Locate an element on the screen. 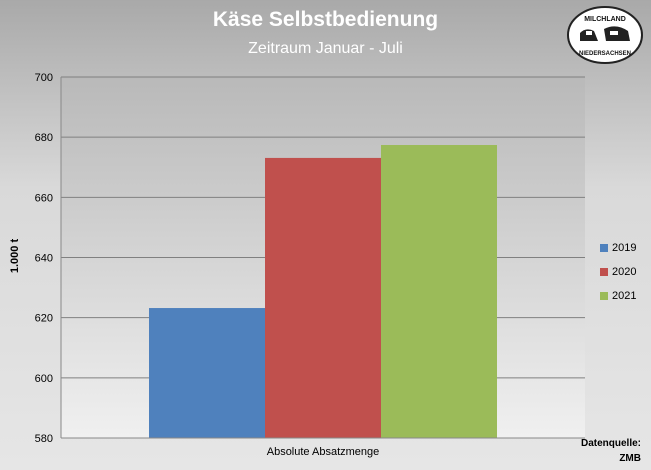 The image size is (651, 470). svg-text: NIEDERSACHSEN is located at coordinates (605, 54).